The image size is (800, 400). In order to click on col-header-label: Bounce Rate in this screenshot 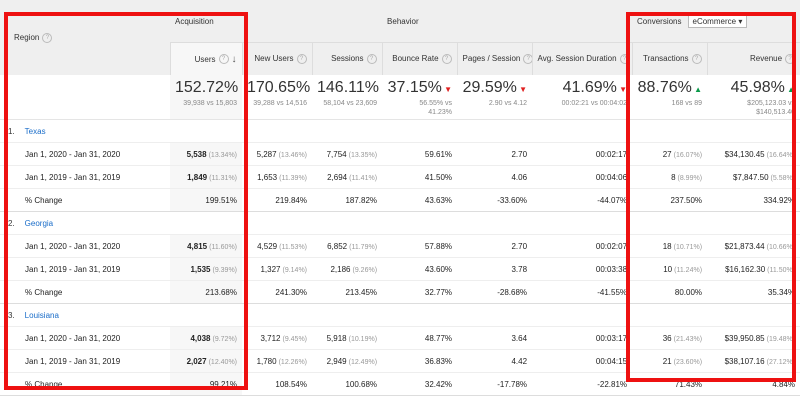, I will do `click(415, 59)`.